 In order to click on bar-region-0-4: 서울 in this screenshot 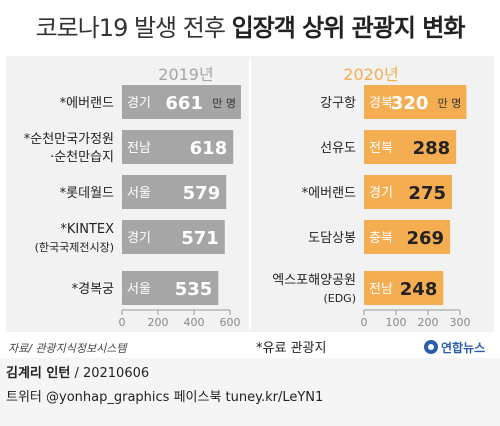, I will do `click(139, 289)`.